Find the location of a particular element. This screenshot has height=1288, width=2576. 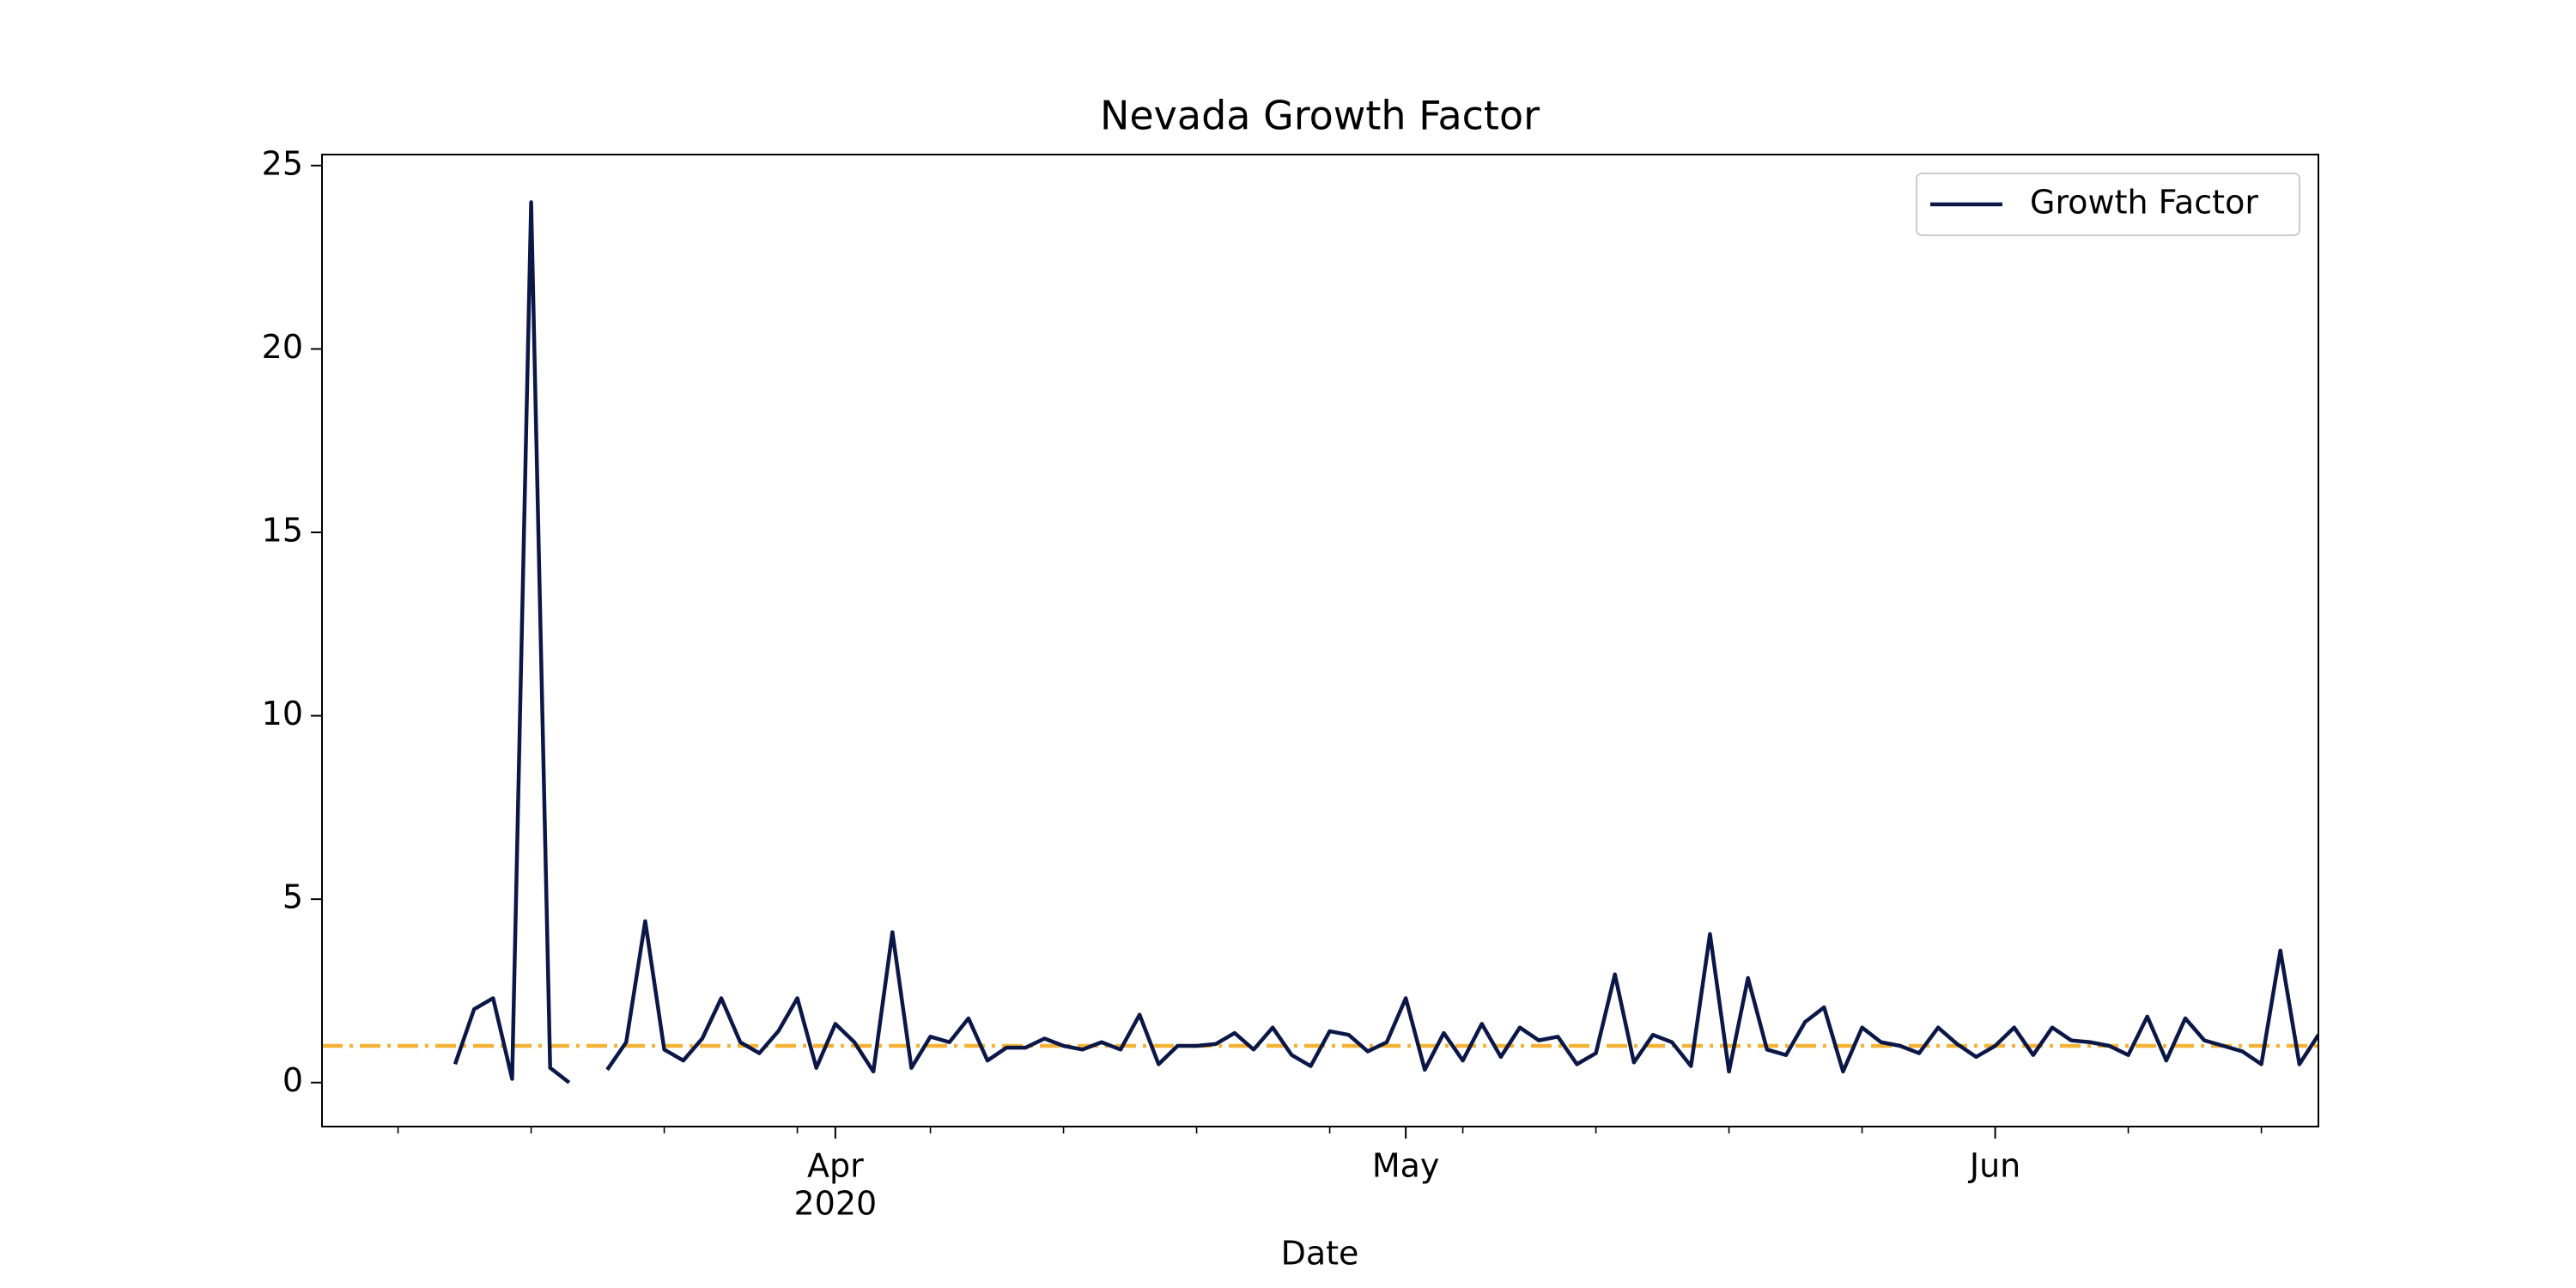

legend-label: Growth Factor is located at coordinates (2144, 203).